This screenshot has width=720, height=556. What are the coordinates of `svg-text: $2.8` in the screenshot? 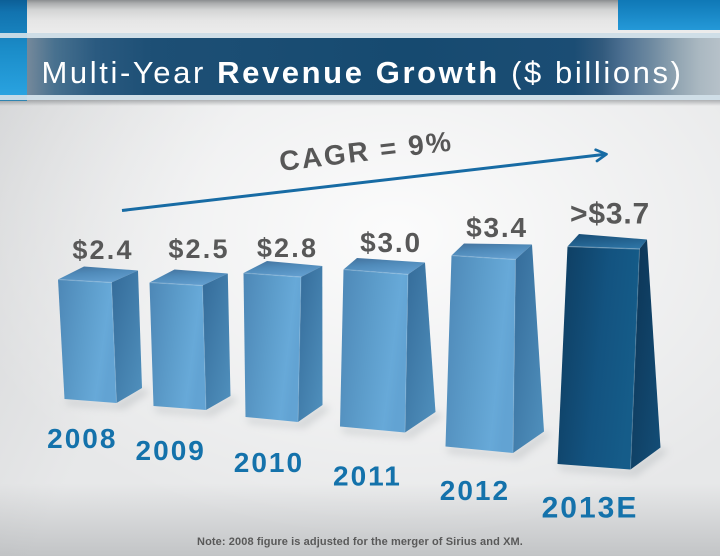 It's located at (287, 248).